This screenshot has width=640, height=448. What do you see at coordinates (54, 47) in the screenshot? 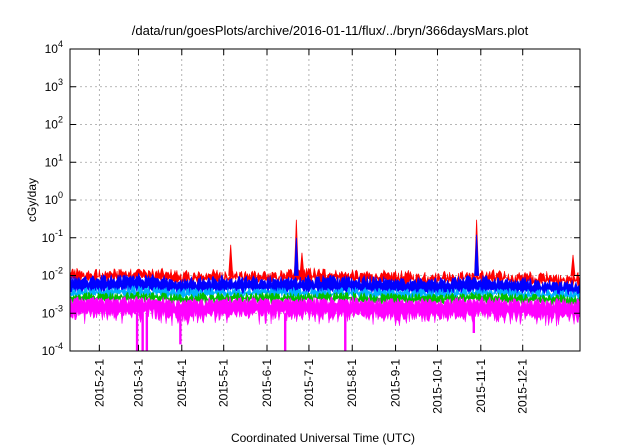
I see `y-tick-label: 10⁴` at bounding box center [54, 47].